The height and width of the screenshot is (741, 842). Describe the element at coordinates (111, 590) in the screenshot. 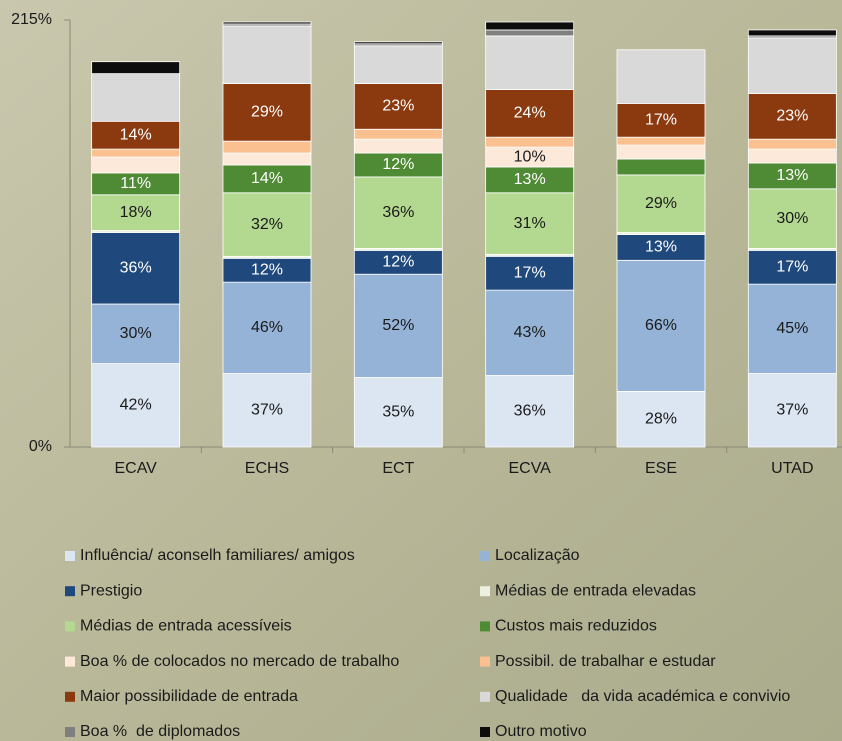

I see `legend-label: Prestigio` at that location.